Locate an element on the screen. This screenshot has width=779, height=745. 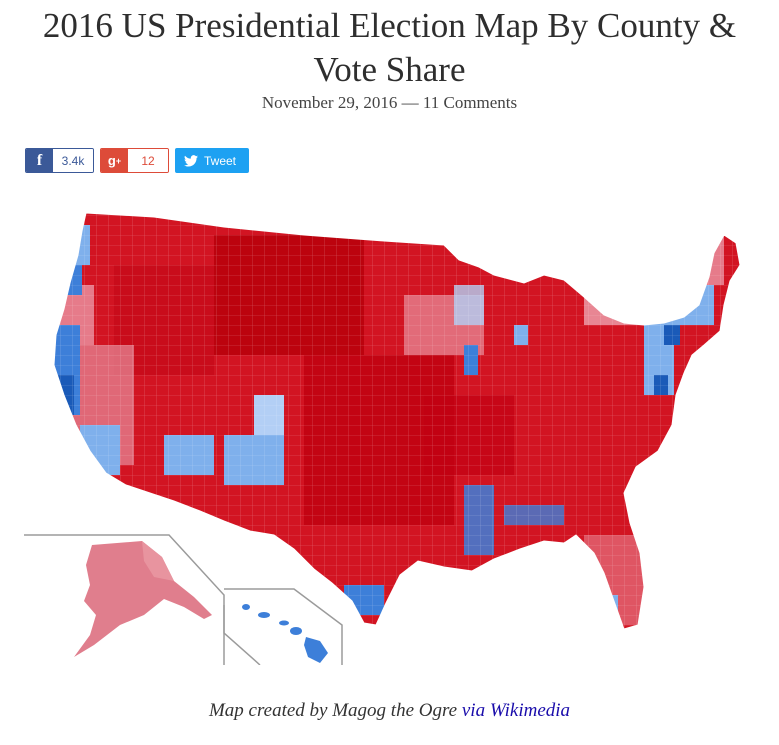
alaska is located at coordinates (143, 599).